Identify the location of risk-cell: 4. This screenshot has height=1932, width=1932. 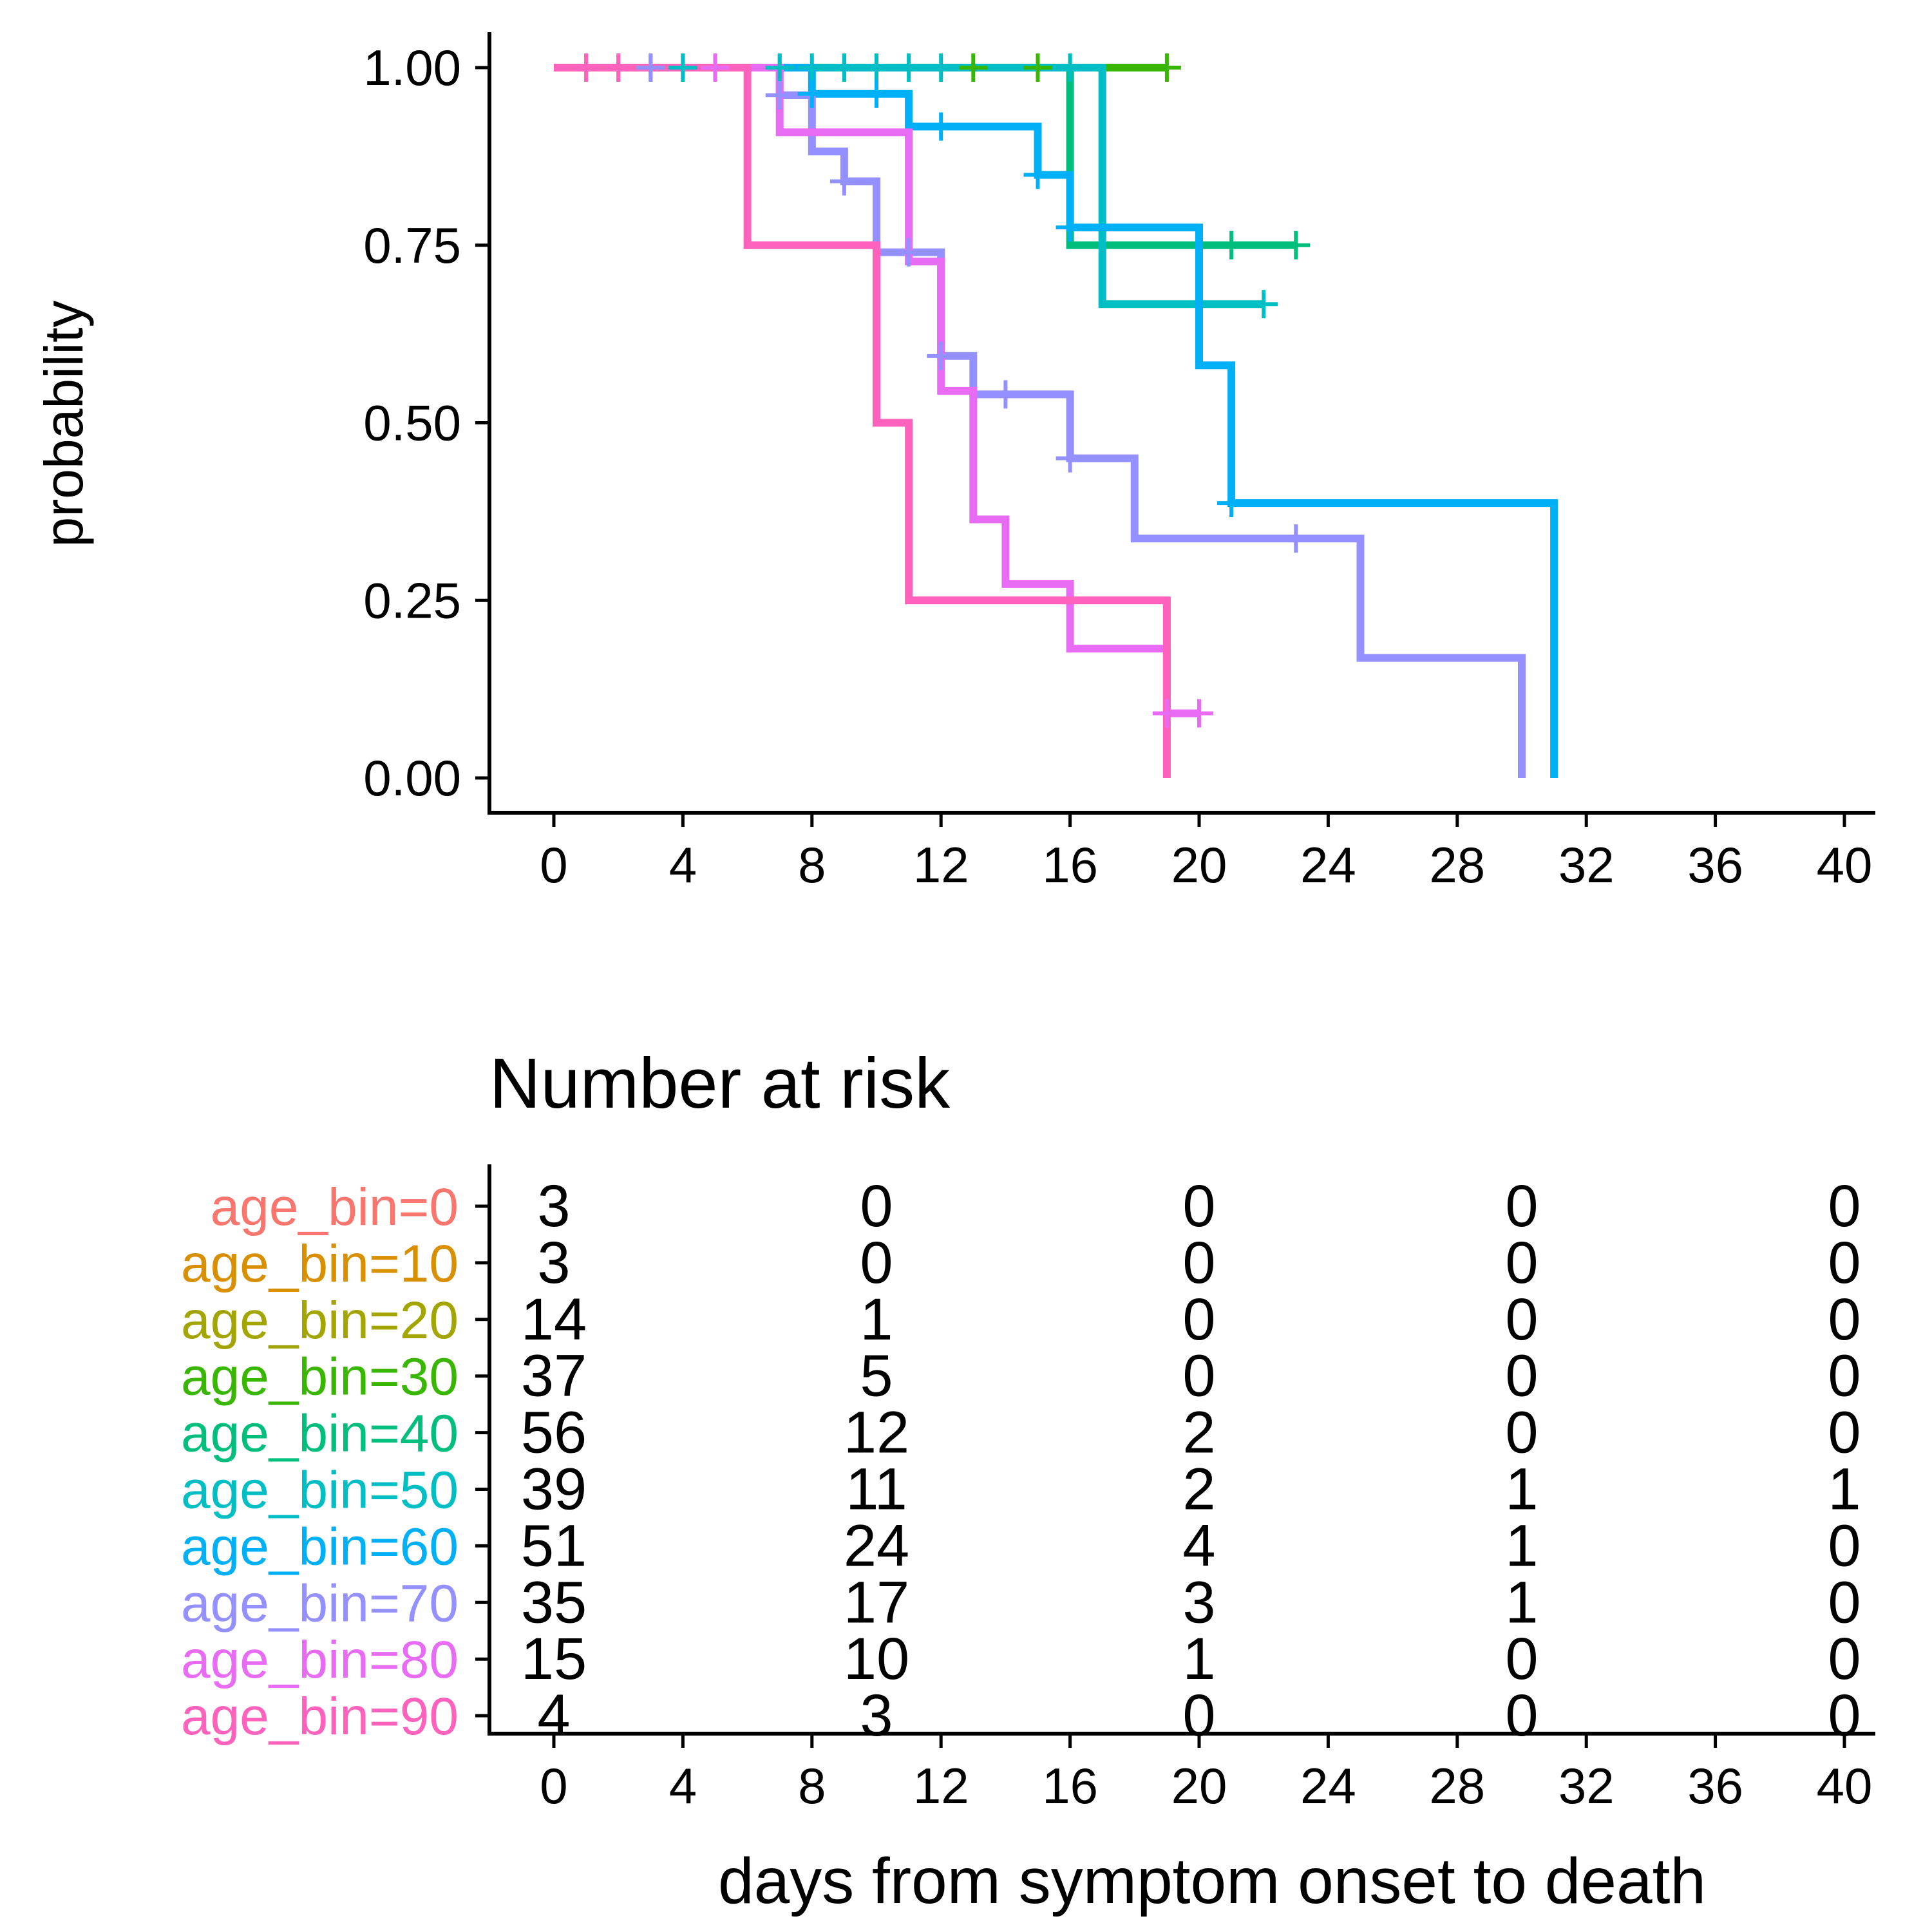
(1198, 1545).